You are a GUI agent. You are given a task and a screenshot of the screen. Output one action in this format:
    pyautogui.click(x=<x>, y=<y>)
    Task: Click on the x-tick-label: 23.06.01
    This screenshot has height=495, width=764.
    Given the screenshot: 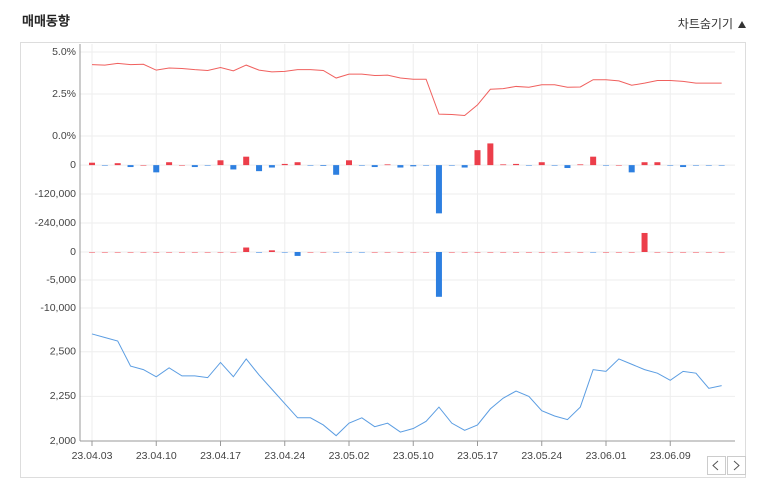 What is the action you would take?
    pyautogui.click(x=606, y=456)
    